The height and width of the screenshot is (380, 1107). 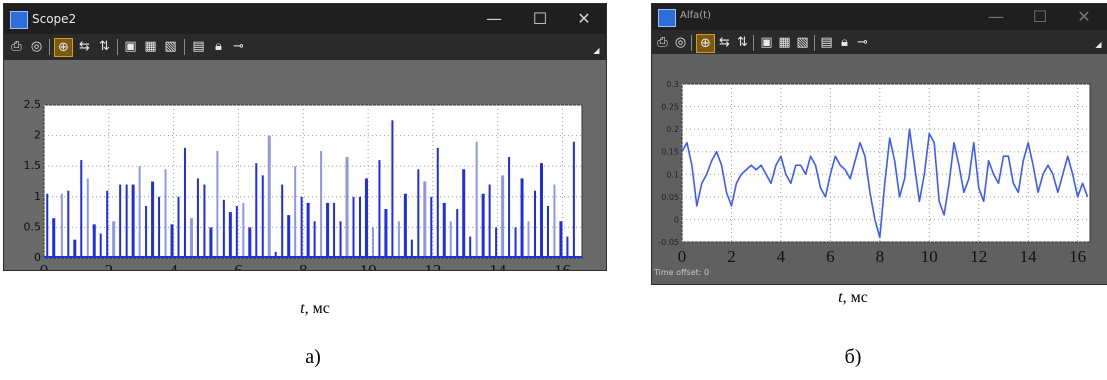 I want to click on titlebar: Scope2 — ☐ ✕, so click(x=305, y=19).